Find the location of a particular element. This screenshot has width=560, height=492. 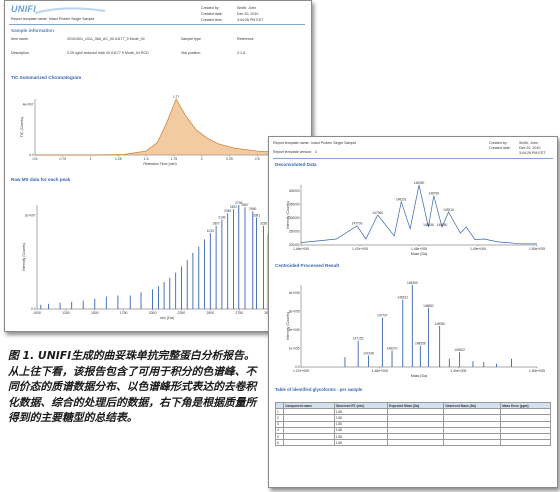

sample-type: Reference is located at coordinates (245, 39).